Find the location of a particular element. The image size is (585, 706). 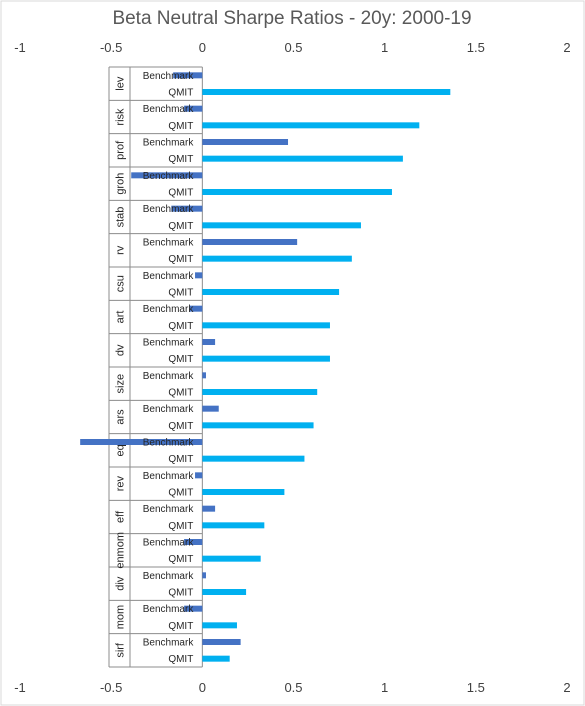

bar-qmit-rev is located at coordinates (243, 492).